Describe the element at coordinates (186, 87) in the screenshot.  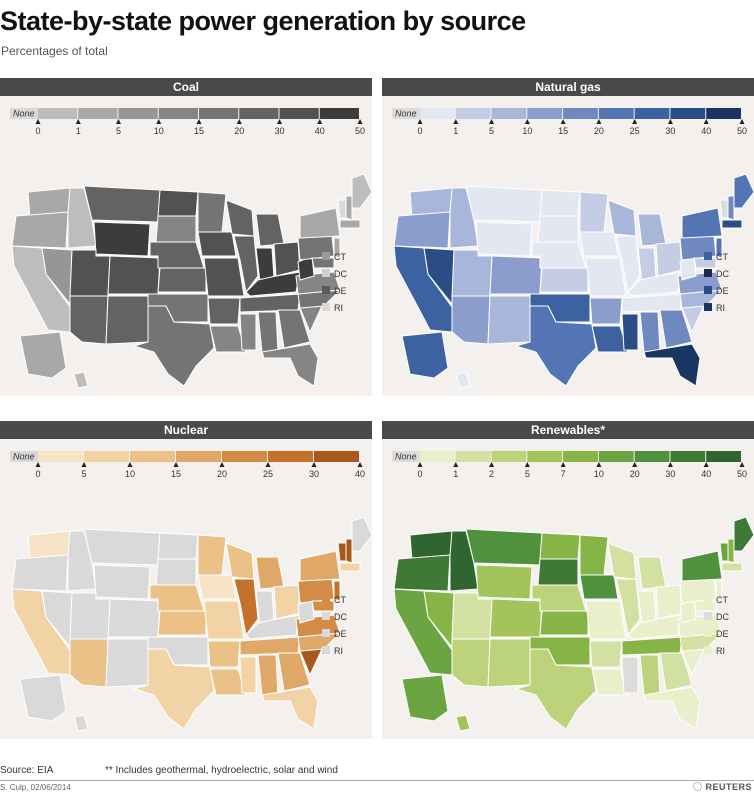
I see `panel-title: Coal` at that location.